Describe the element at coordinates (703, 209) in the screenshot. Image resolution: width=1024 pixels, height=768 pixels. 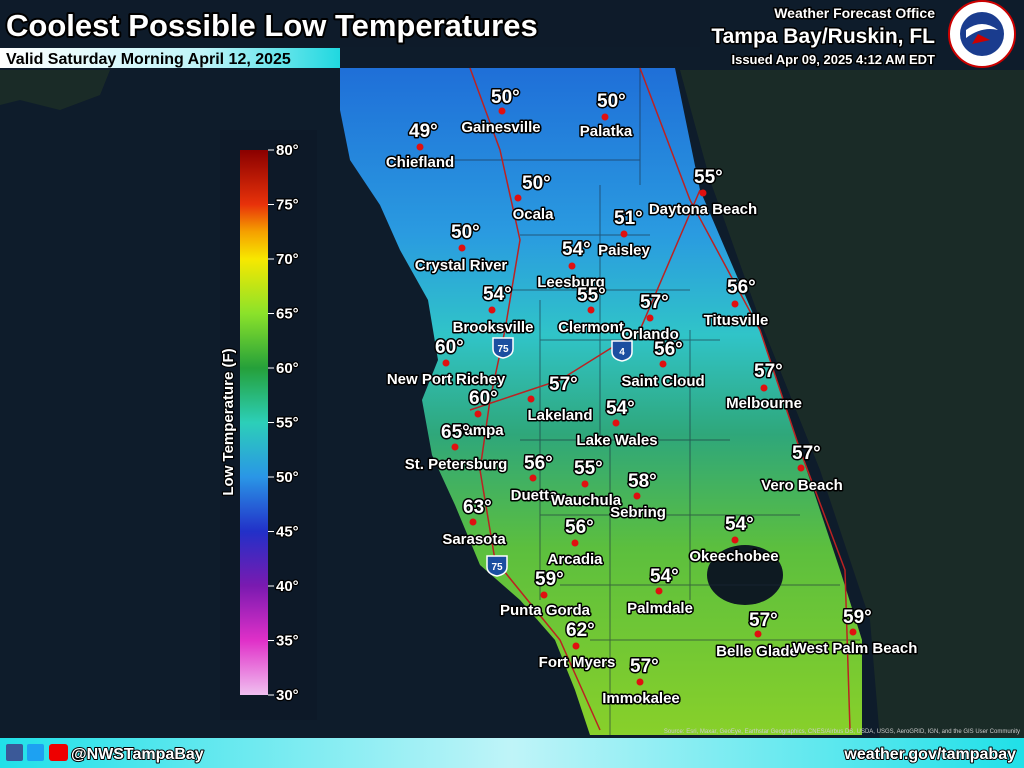
I see `city-name: Daytona Beach` at that location.